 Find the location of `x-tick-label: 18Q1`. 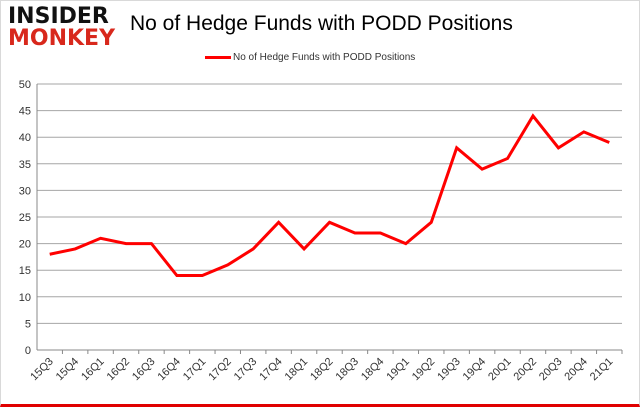

x-tick-label: 18Q1 is located at coordinates (297, 370).